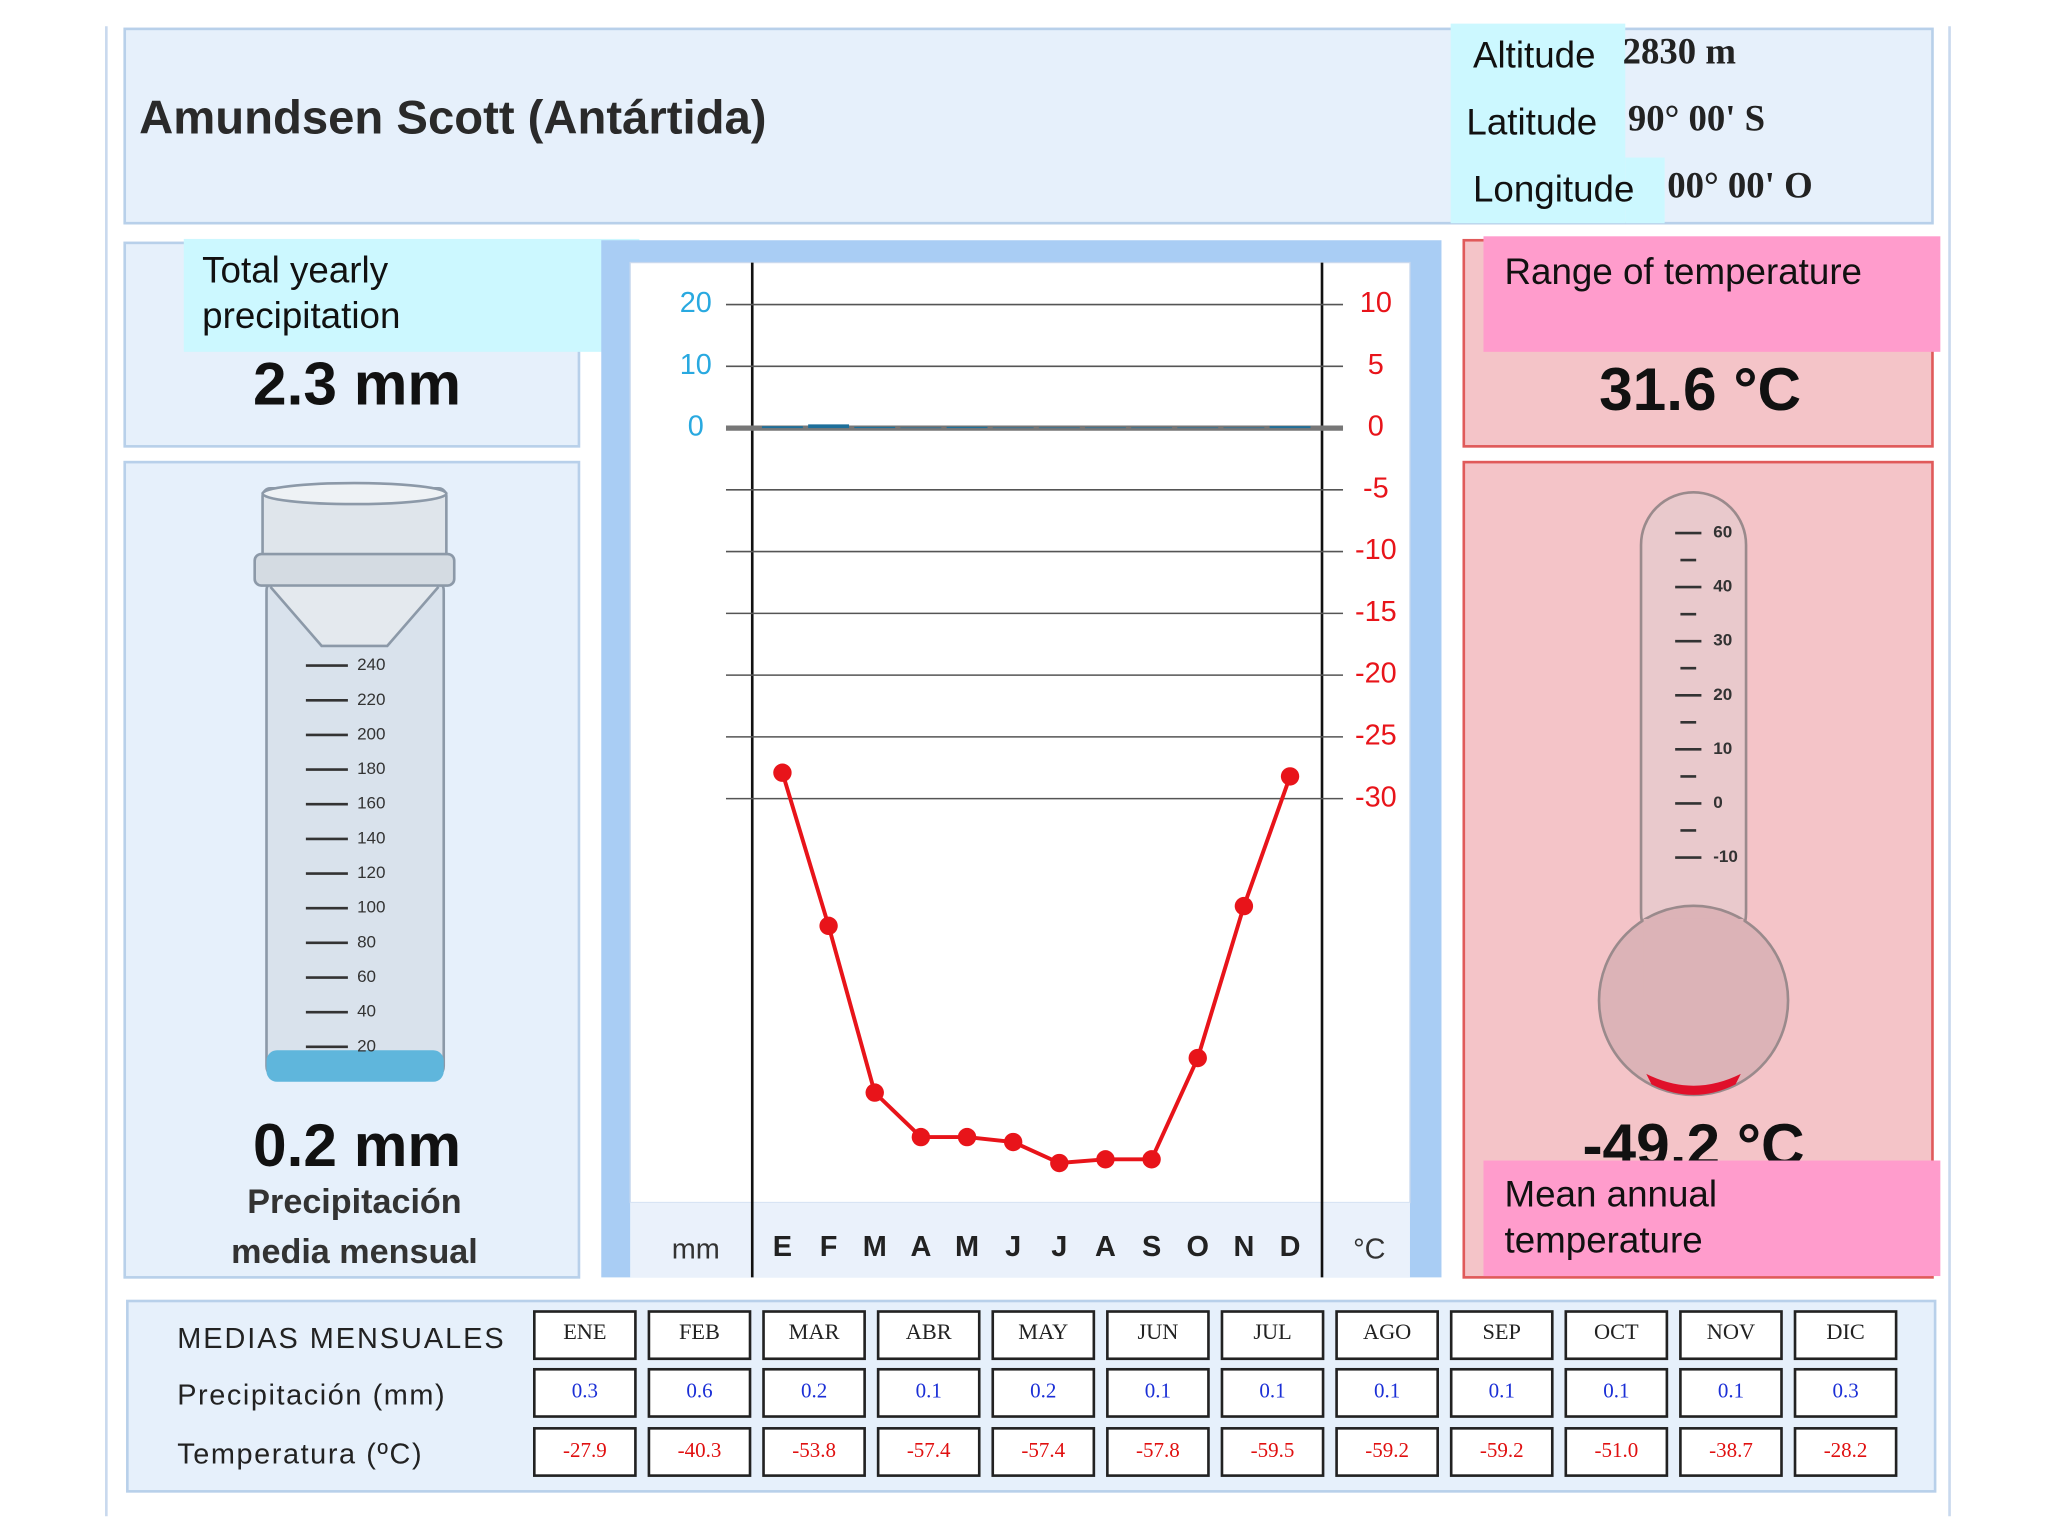  What do you see at coordinates (1376, 427) in the screenshot?
I see `y2-tick-label: 0` at bounding box center [1376, 427].